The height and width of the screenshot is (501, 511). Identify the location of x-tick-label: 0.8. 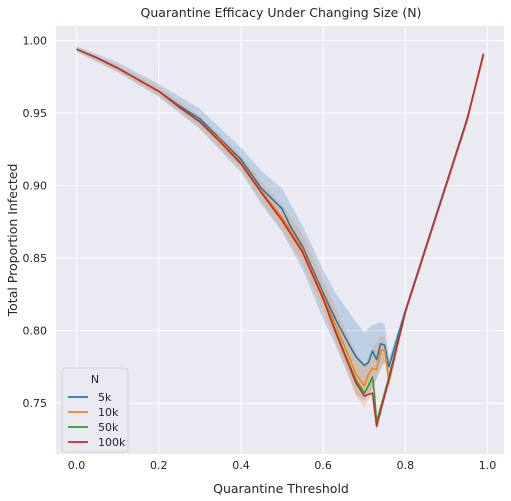
(406, 465).